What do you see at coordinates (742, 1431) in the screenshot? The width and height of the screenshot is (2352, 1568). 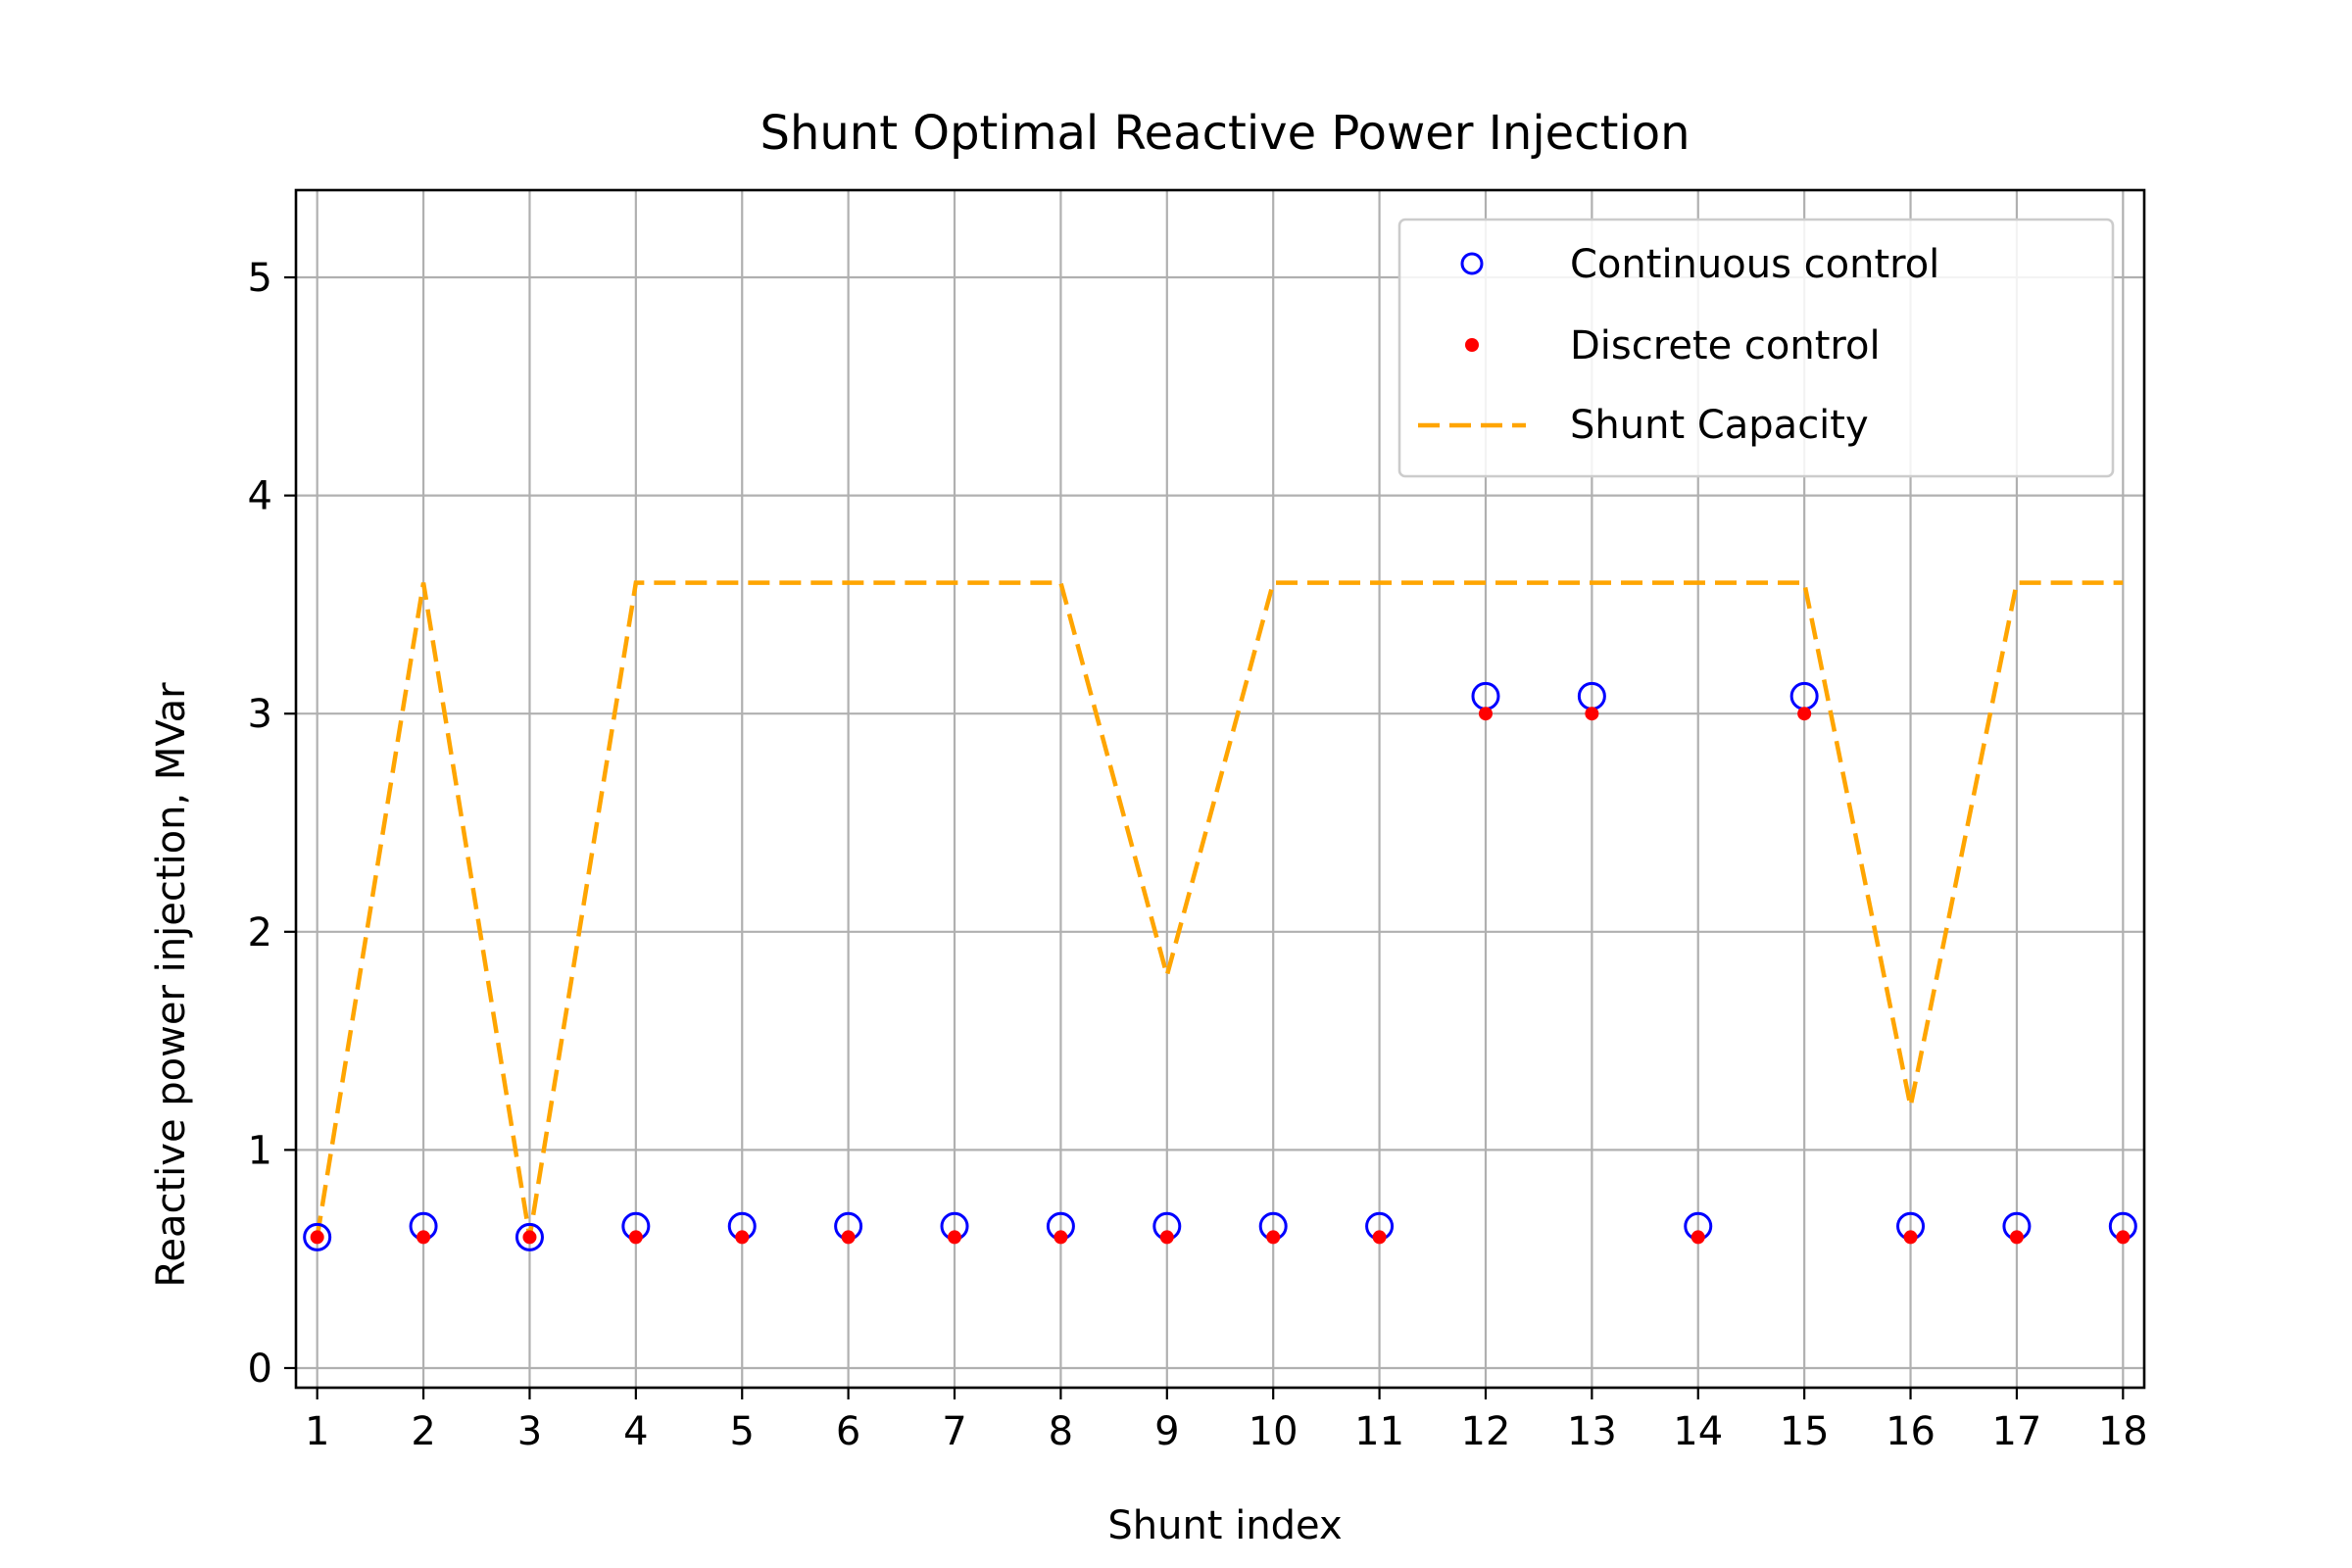 I see `x-tick-label: 5` at bounding box center [742, 1431].